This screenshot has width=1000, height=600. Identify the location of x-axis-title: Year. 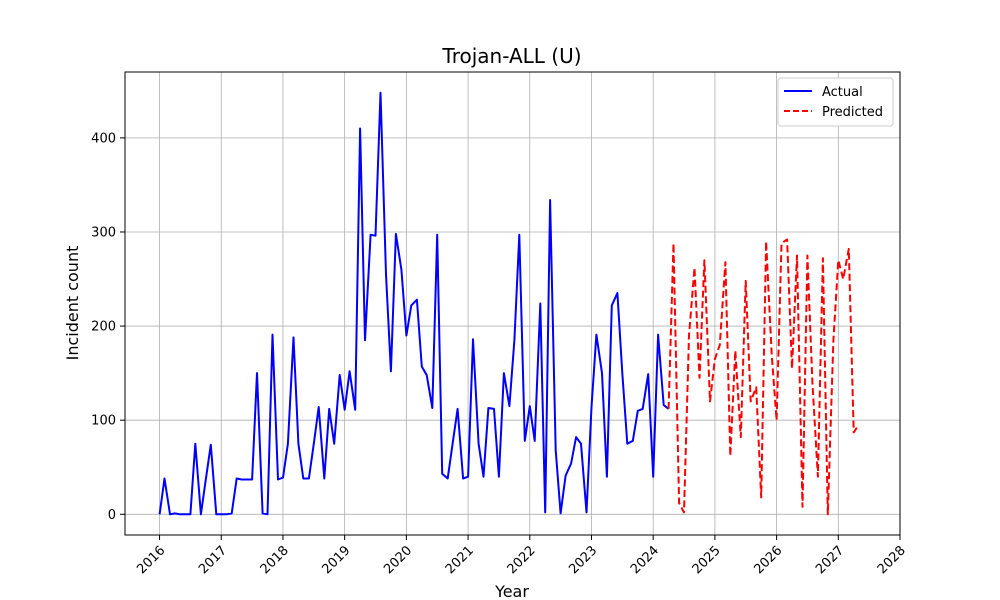
(511, 591).